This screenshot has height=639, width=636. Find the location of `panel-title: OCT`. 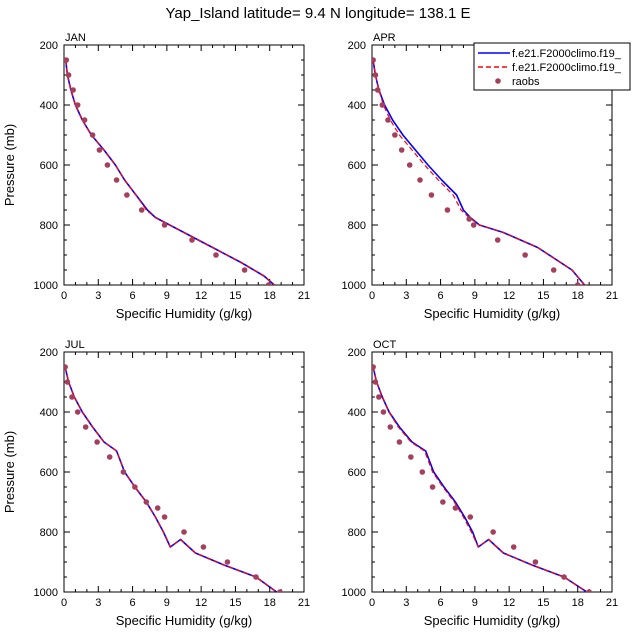

panel-title: OCT is located at coordinates (385, 345).